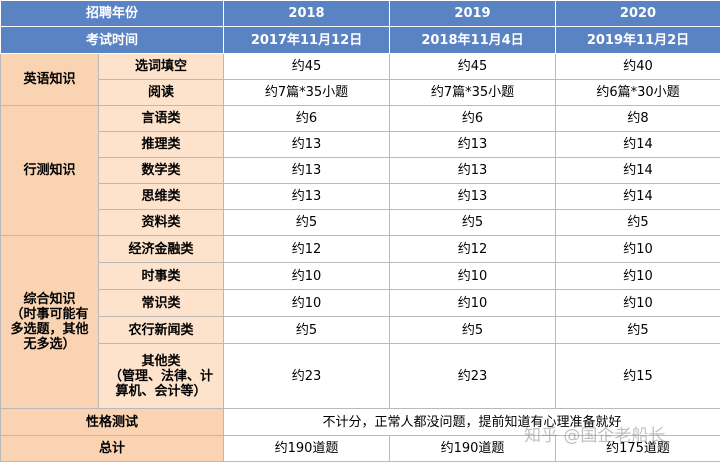 The width and height of the screenshot is (720, 471). What do you see at coordinates (161, 361) in the screenshot?
I see `item-line: 其他类` at bounding box center [161, 361].